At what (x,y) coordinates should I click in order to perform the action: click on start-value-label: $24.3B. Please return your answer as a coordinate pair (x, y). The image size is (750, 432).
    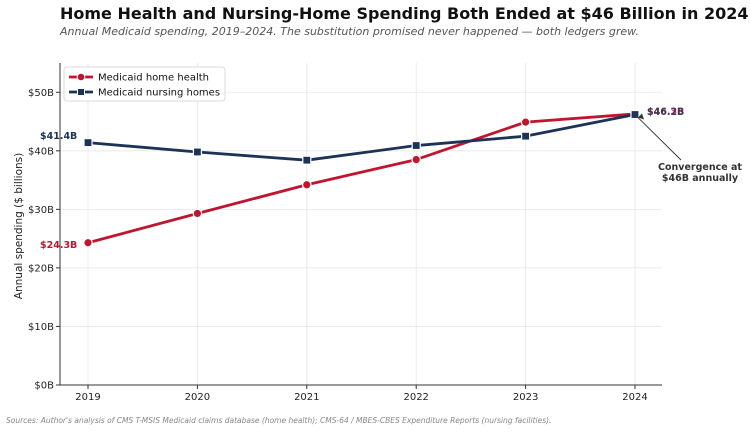
    Looking at the image, I should click on (58, 245).